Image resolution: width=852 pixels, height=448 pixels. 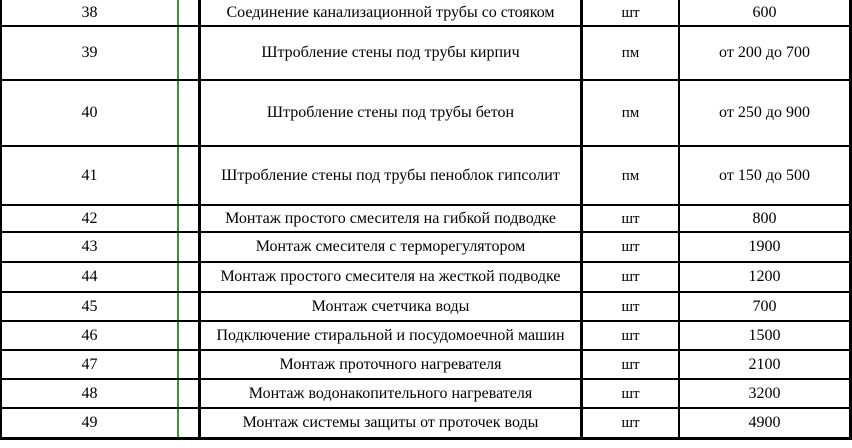 I want to click on table-row: 47 Монтаж проточного нагревателя шт 2100, so click(x=426, y=365).